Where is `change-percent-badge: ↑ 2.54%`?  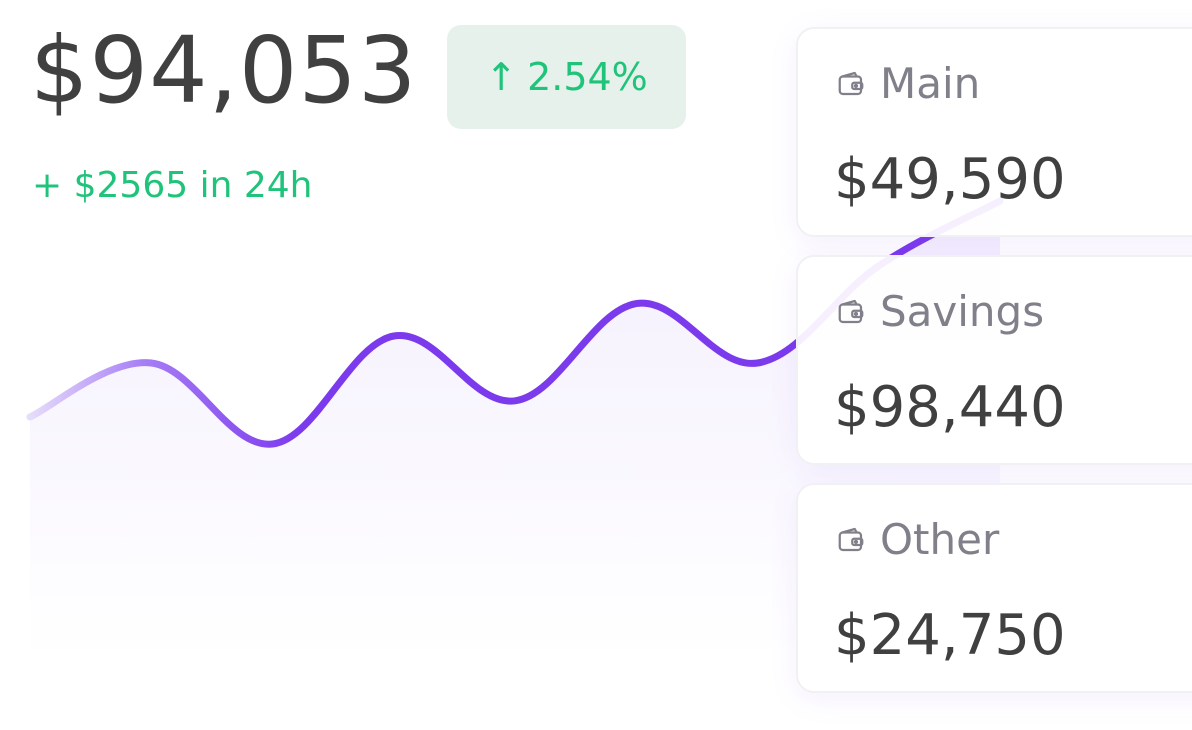 change-percent-badge: ↑ 2.54% is located at coordinates (566, 77).